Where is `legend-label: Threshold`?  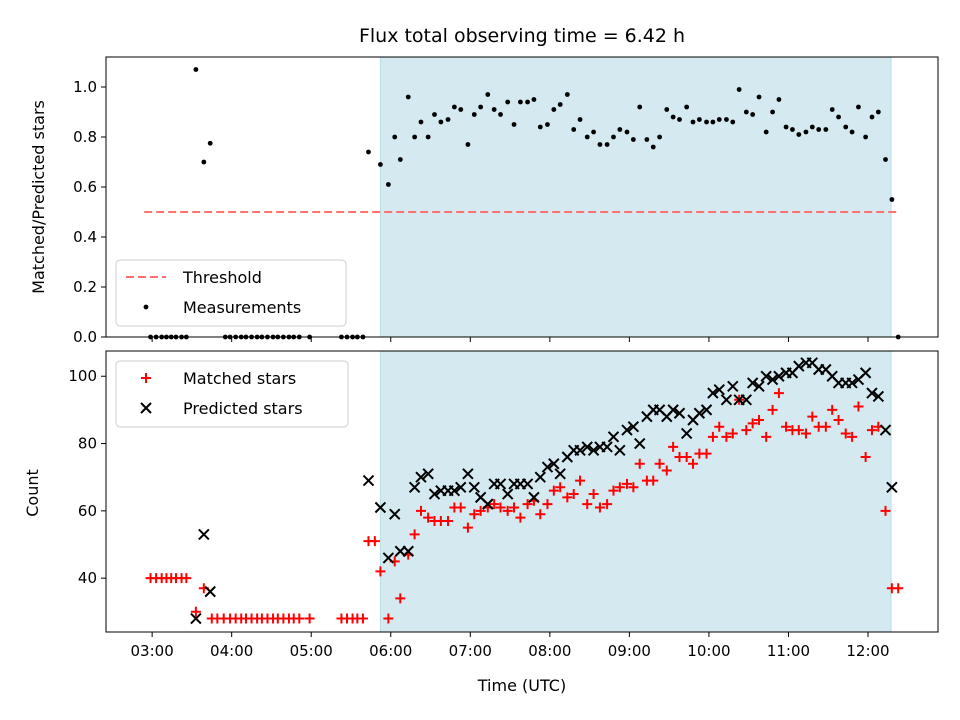 legend-label: Threshold is located at coordinates (222, 277).